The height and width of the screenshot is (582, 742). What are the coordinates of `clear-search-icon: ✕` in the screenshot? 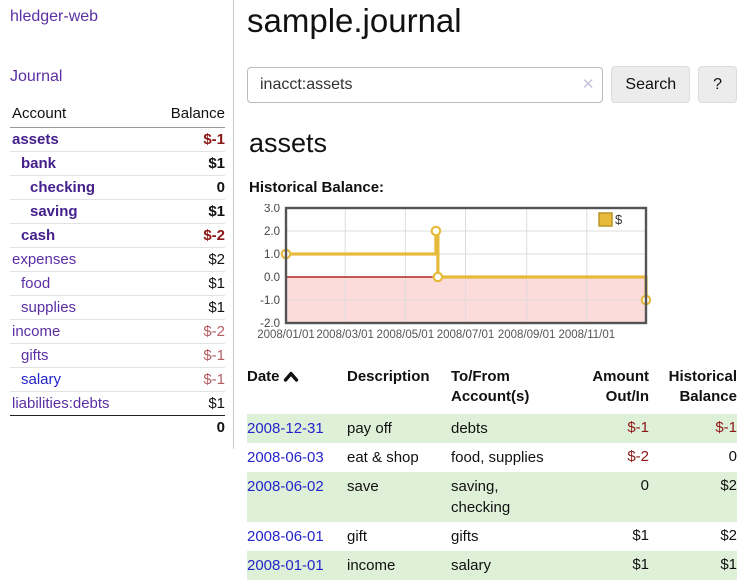 It's located at (588, 84).